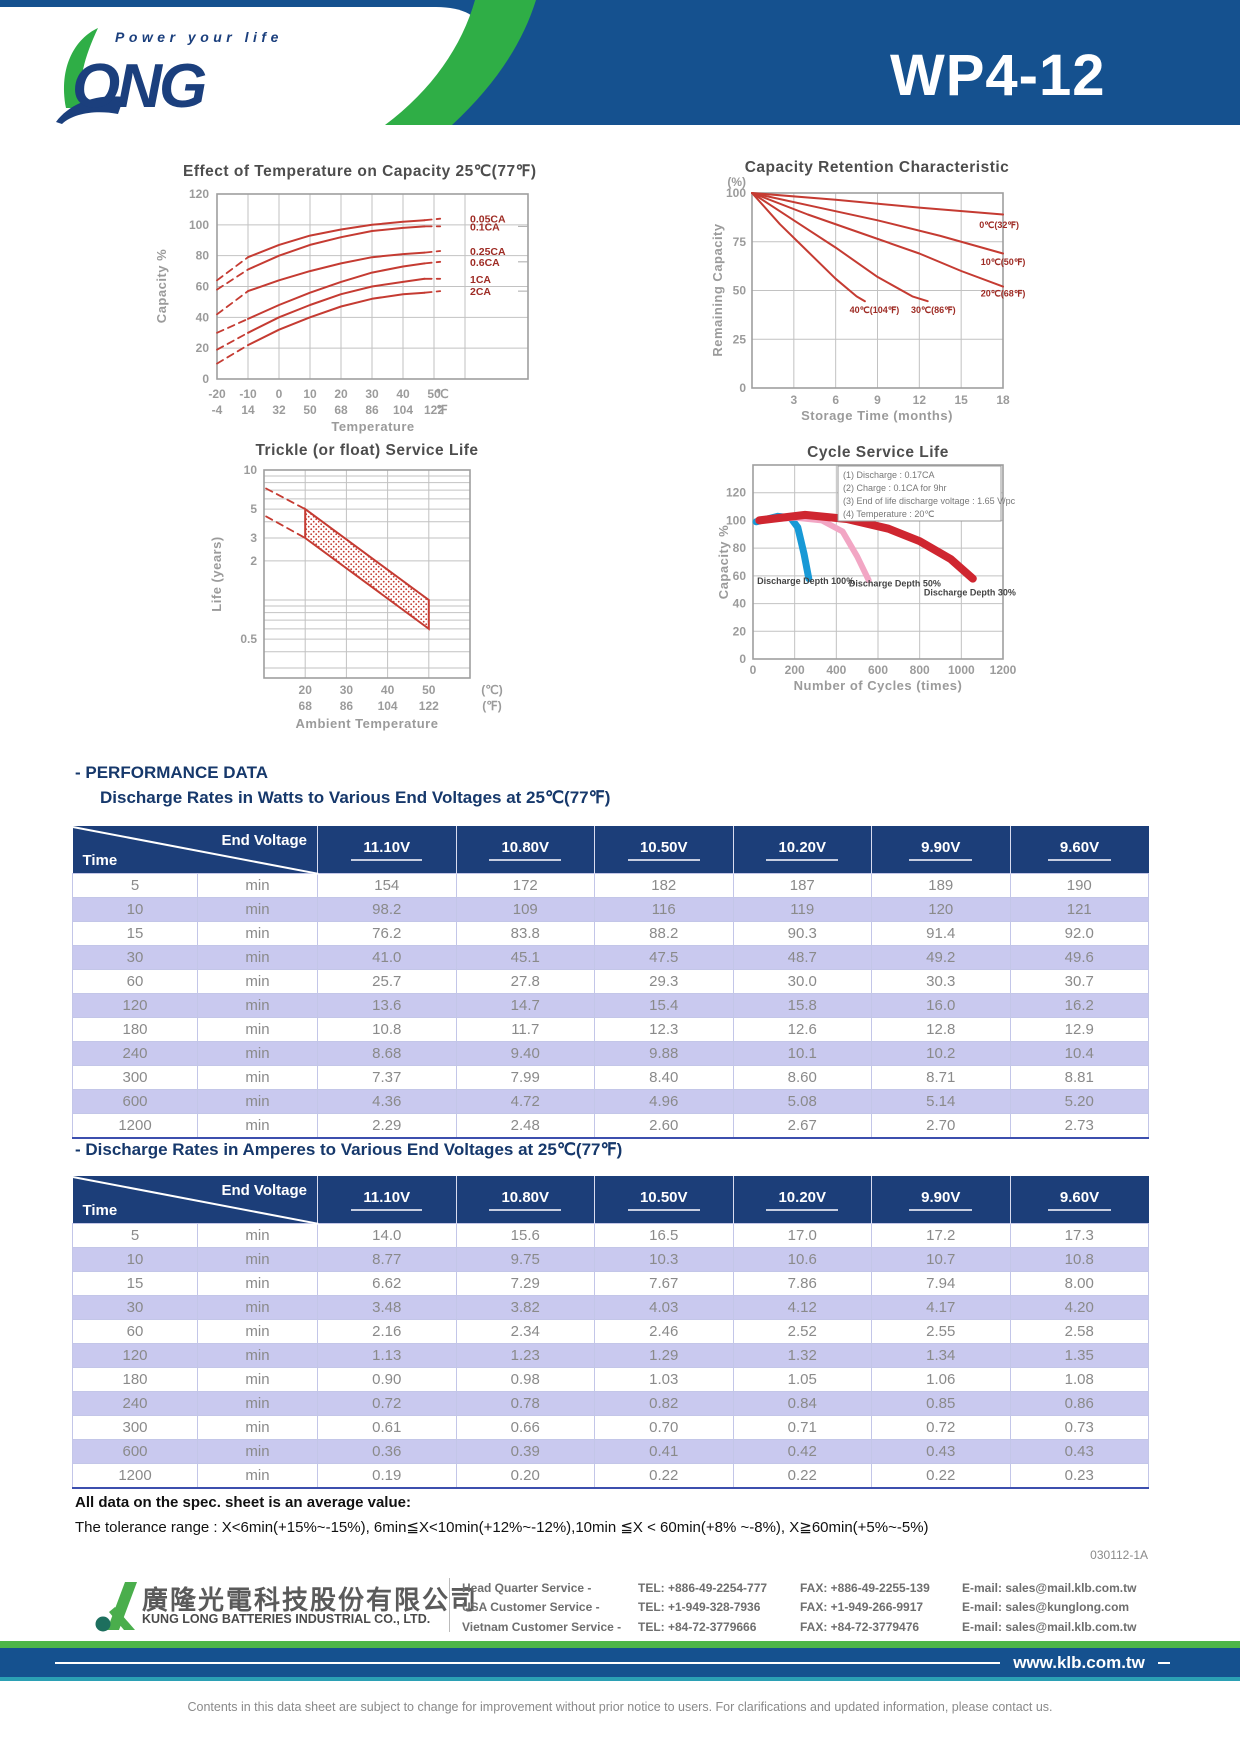 This screenshot has height=1755, width=1240. What do you see at coordinates (941, 1355) in the screenshot?
I see `table-cell: 1.34` at bounding box center [941, 1355].